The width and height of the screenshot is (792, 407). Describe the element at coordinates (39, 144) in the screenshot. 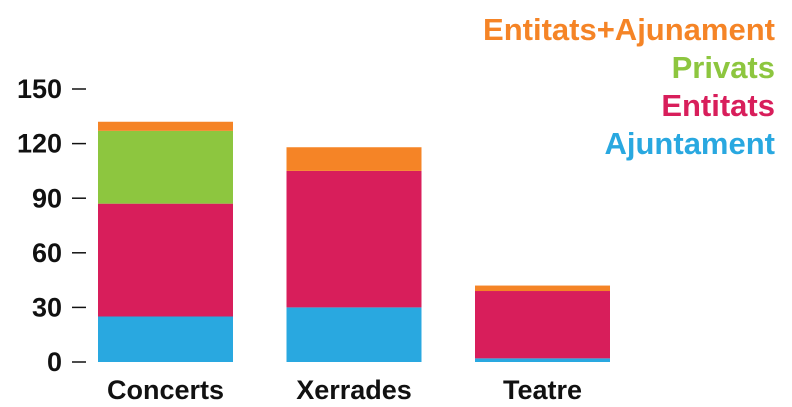

I see `y-tick-label: 120` at that location.